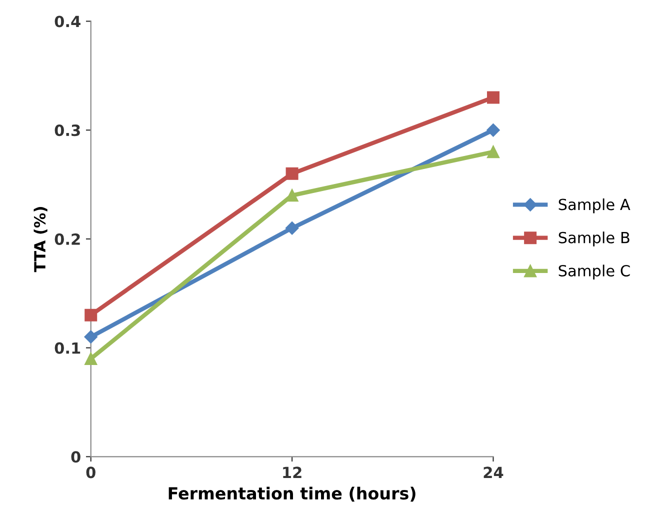  Describe the element at coordinates (75, 457) in the screenshot. I see `y-tick-label: 0` at that location.